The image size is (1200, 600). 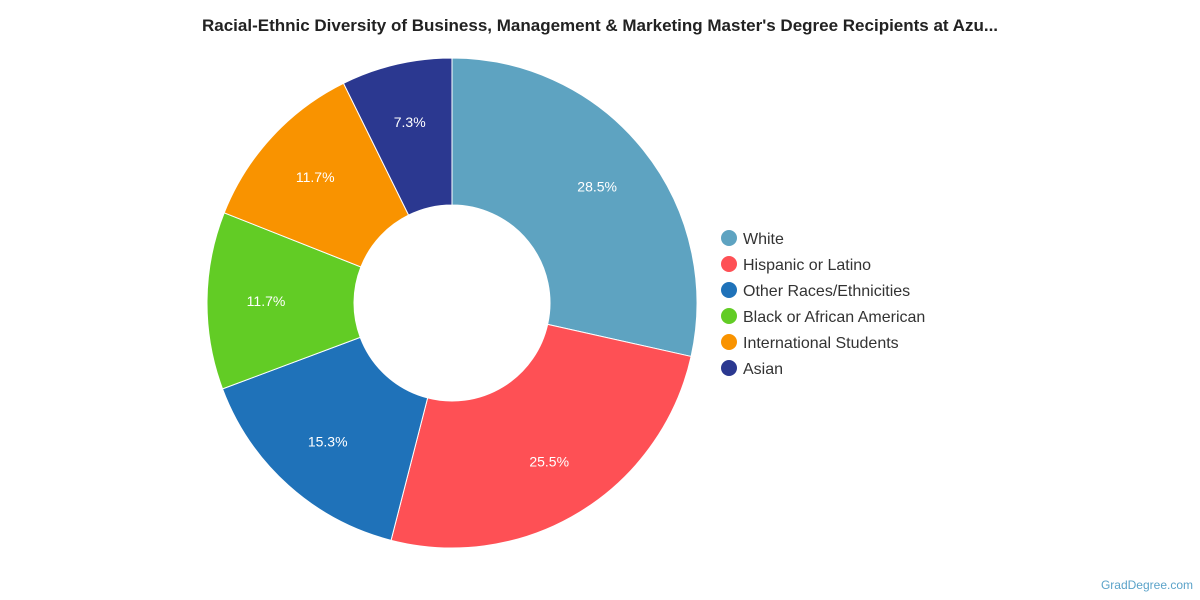 I want to click on slice-asian, so click(x=397, y=136).